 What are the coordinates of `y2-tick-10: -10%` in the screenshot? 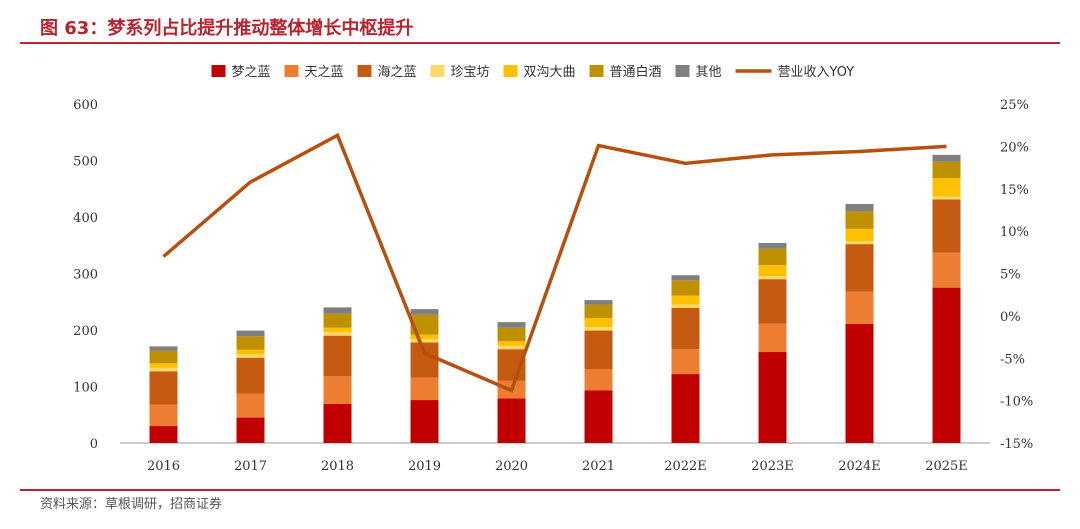 It's located at (1016, 402).